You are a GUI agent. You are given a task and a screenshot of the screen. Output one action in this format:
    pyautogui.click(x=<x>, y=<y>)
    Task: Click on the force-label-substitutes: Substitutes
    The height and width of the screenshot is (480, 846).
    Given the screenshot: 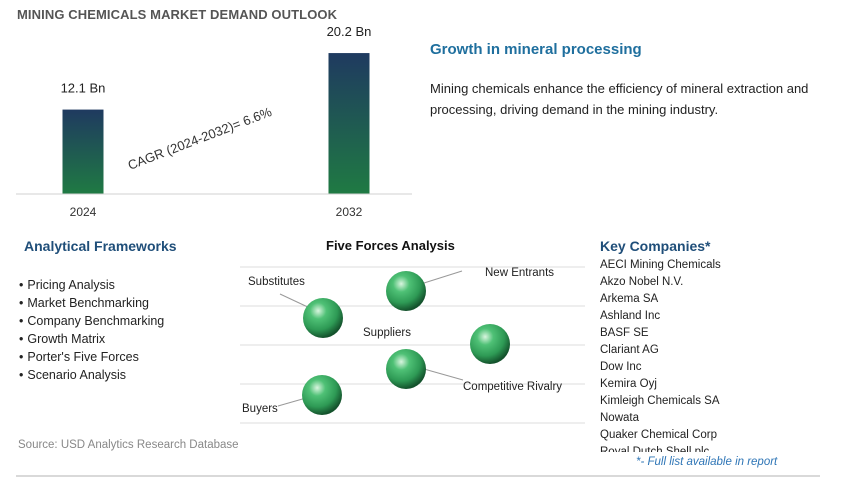 What is the action you would take?
    pyautogui.click(x=276, y=282)
    